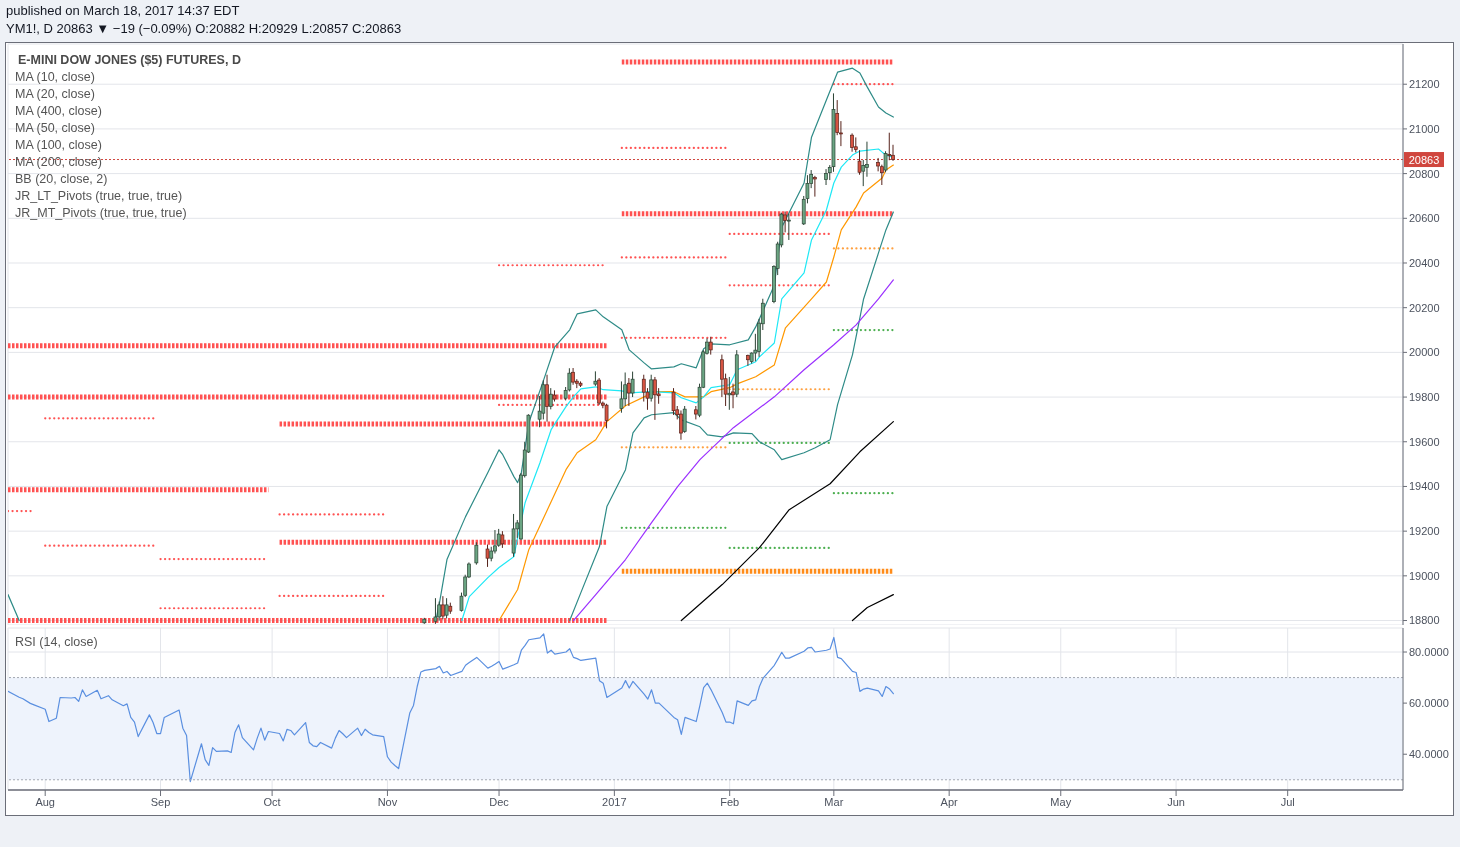 This screenshot has height=847, width=1460. What do you see at coordinates (1429, 754) in the screenshot?
I see `y-tick-label: 40.0000` at bounding box center [1429, 754].